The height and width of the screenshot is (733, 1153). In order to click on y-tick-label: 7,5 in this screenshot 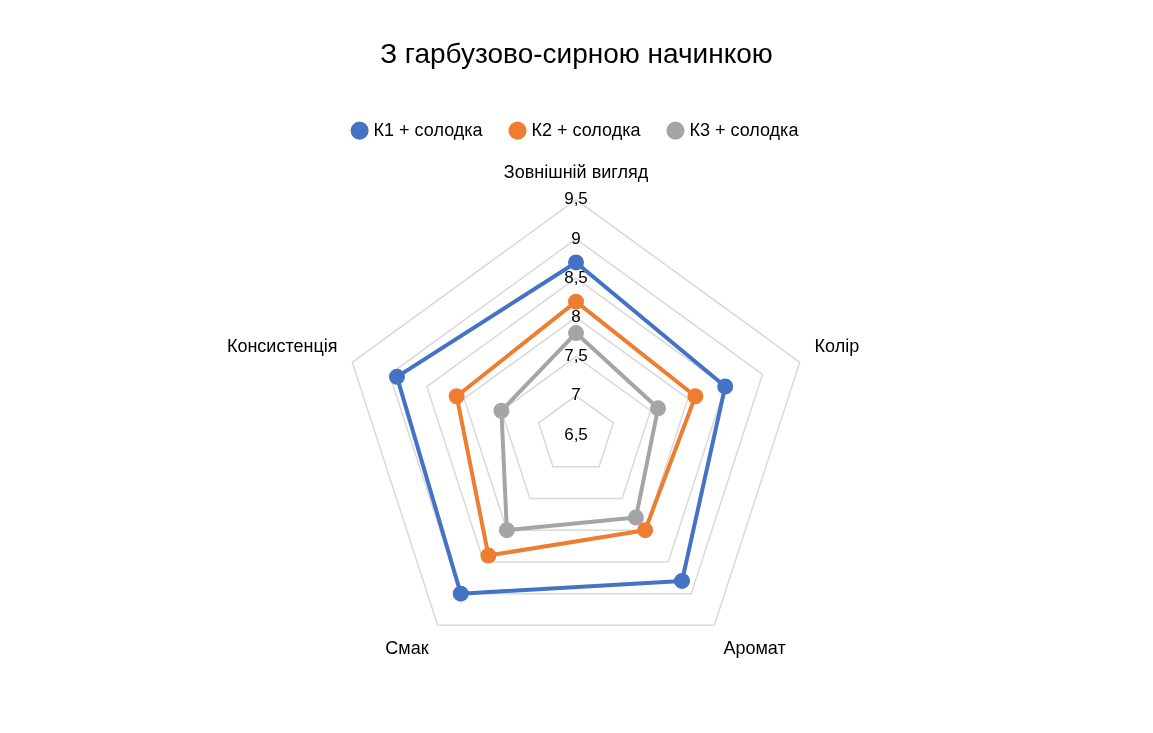, I will do `click(576, 356)`.